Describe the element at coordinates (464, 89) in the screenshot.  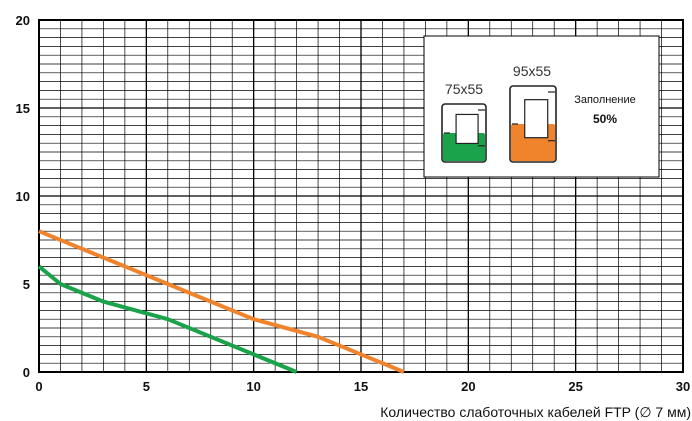
I see `legend-label-75x55: 75x55` at that location.